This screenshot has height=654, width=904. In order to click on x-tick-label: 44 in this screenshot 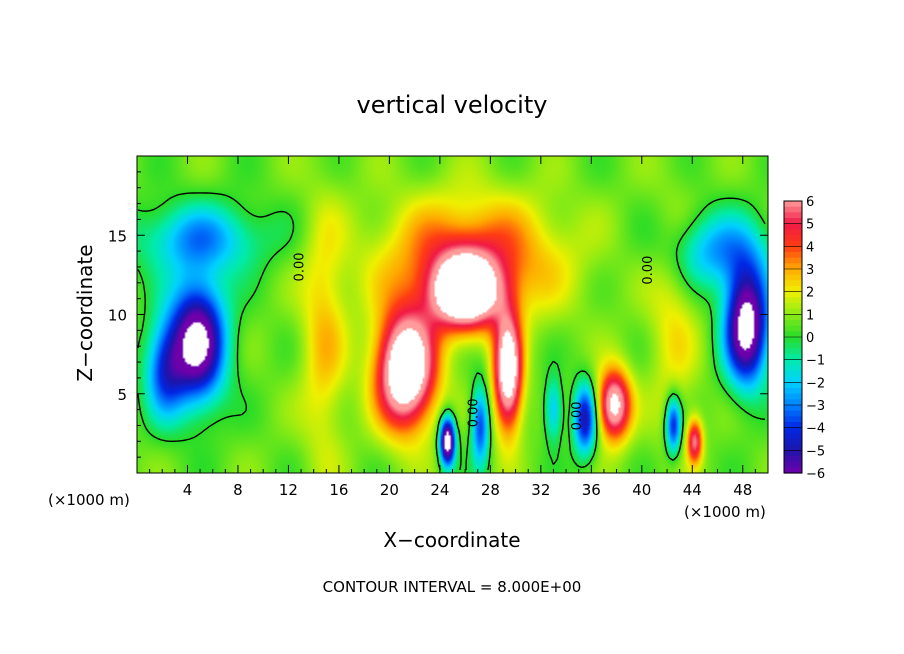, I will do `click(692, 490)`.